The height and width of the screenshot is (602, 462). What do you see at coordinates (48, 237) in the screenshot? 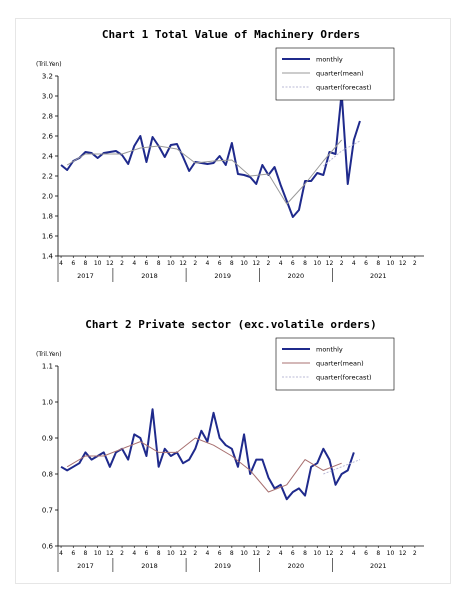
I see `y-tick-label: 1.6` at bounding box center [48, 237].